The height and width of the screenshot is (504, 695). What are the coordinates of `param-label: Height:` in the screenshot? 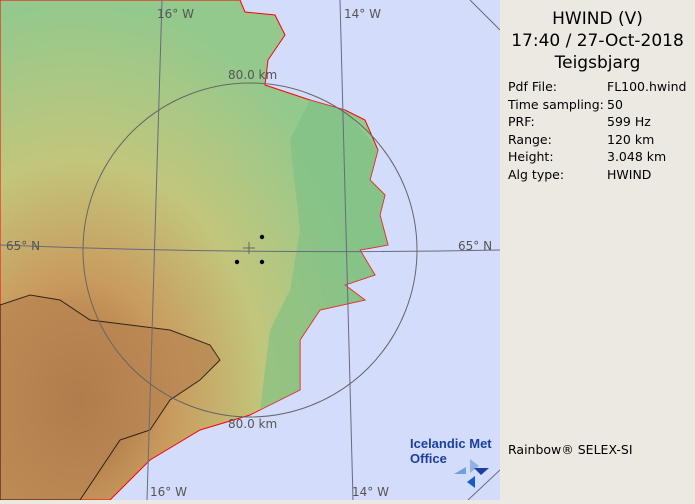 It's located at (531, 156).